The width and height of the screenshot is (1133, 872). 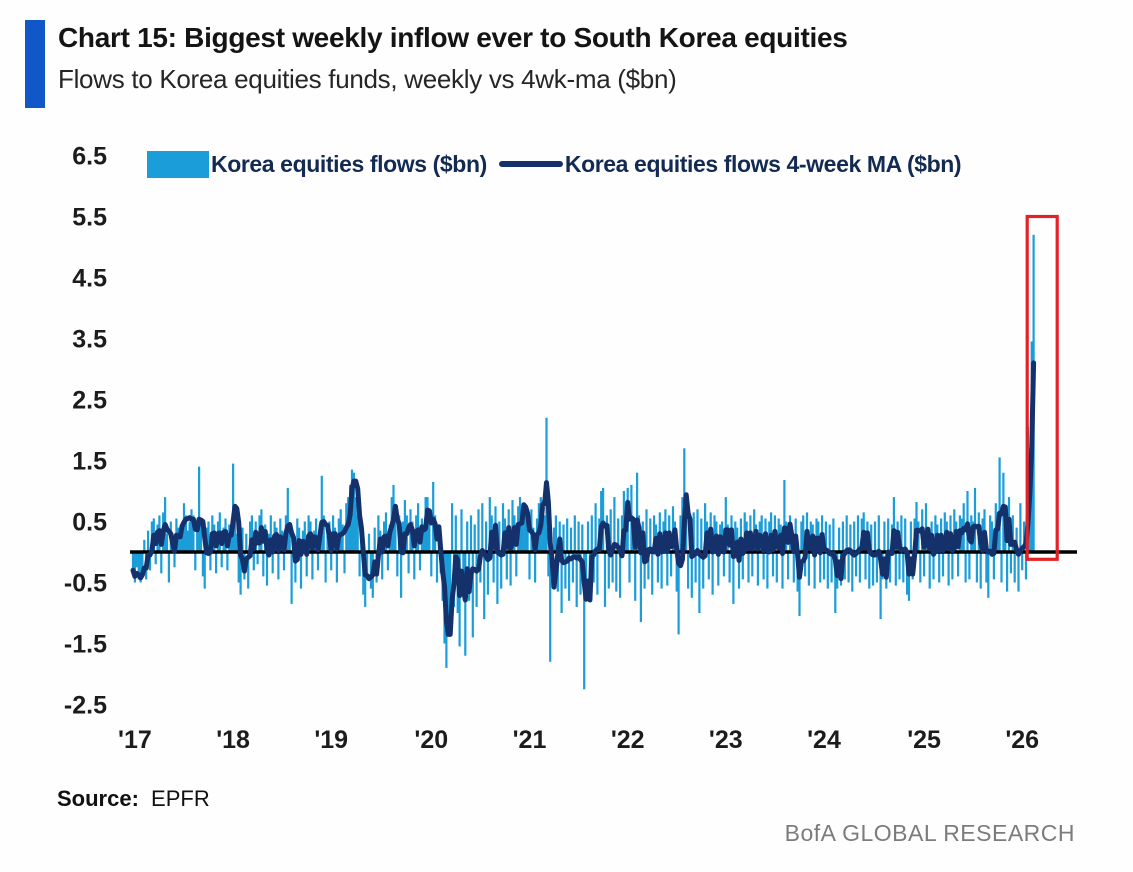 I want to click on y-tick-label: 1.5, so click(x=89, y=462).